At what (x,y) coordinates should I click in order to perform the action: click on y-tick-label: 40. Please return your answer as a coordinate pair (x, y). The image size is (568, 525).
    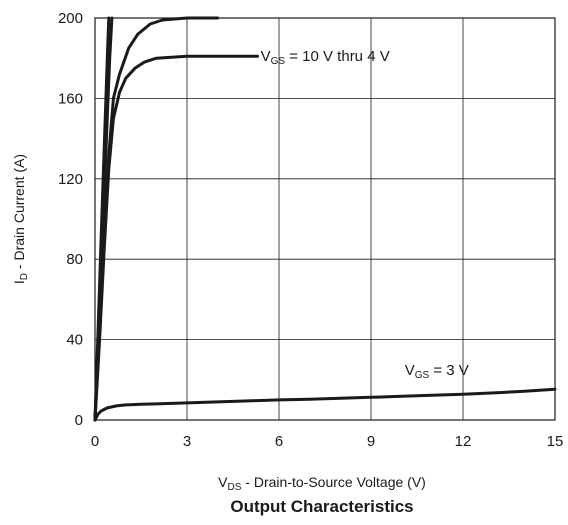
    Looking at the image, I should click on (74, 340).